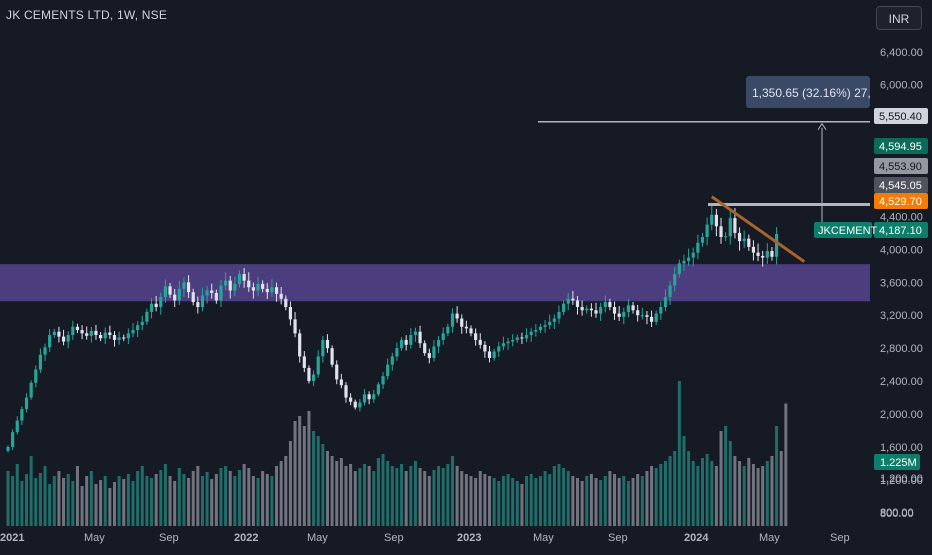  I want to click on descending-trendline, so click(758, 229).